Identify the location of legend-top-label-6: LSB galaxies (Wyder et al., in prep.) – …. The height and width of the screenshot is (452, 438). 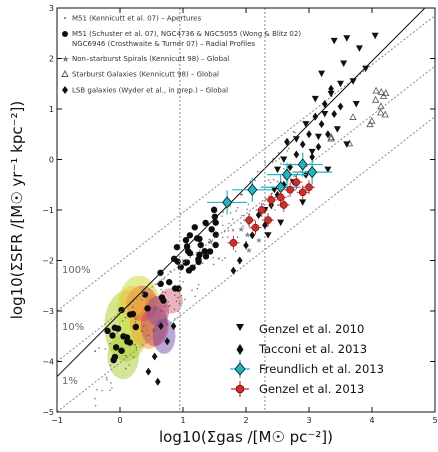
(150, 91).